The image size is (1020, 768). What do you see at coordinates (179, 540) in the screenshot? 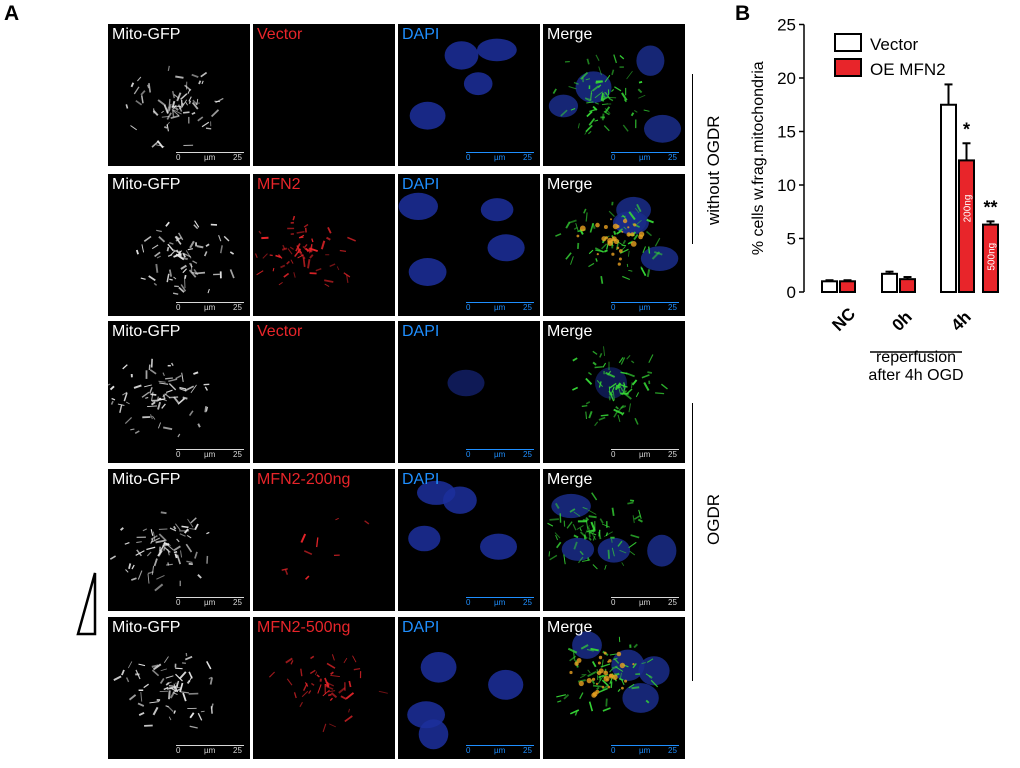
I see `micrograph-tile: Mito-GFP 0 µm 25` at bounding box center [179, 540].